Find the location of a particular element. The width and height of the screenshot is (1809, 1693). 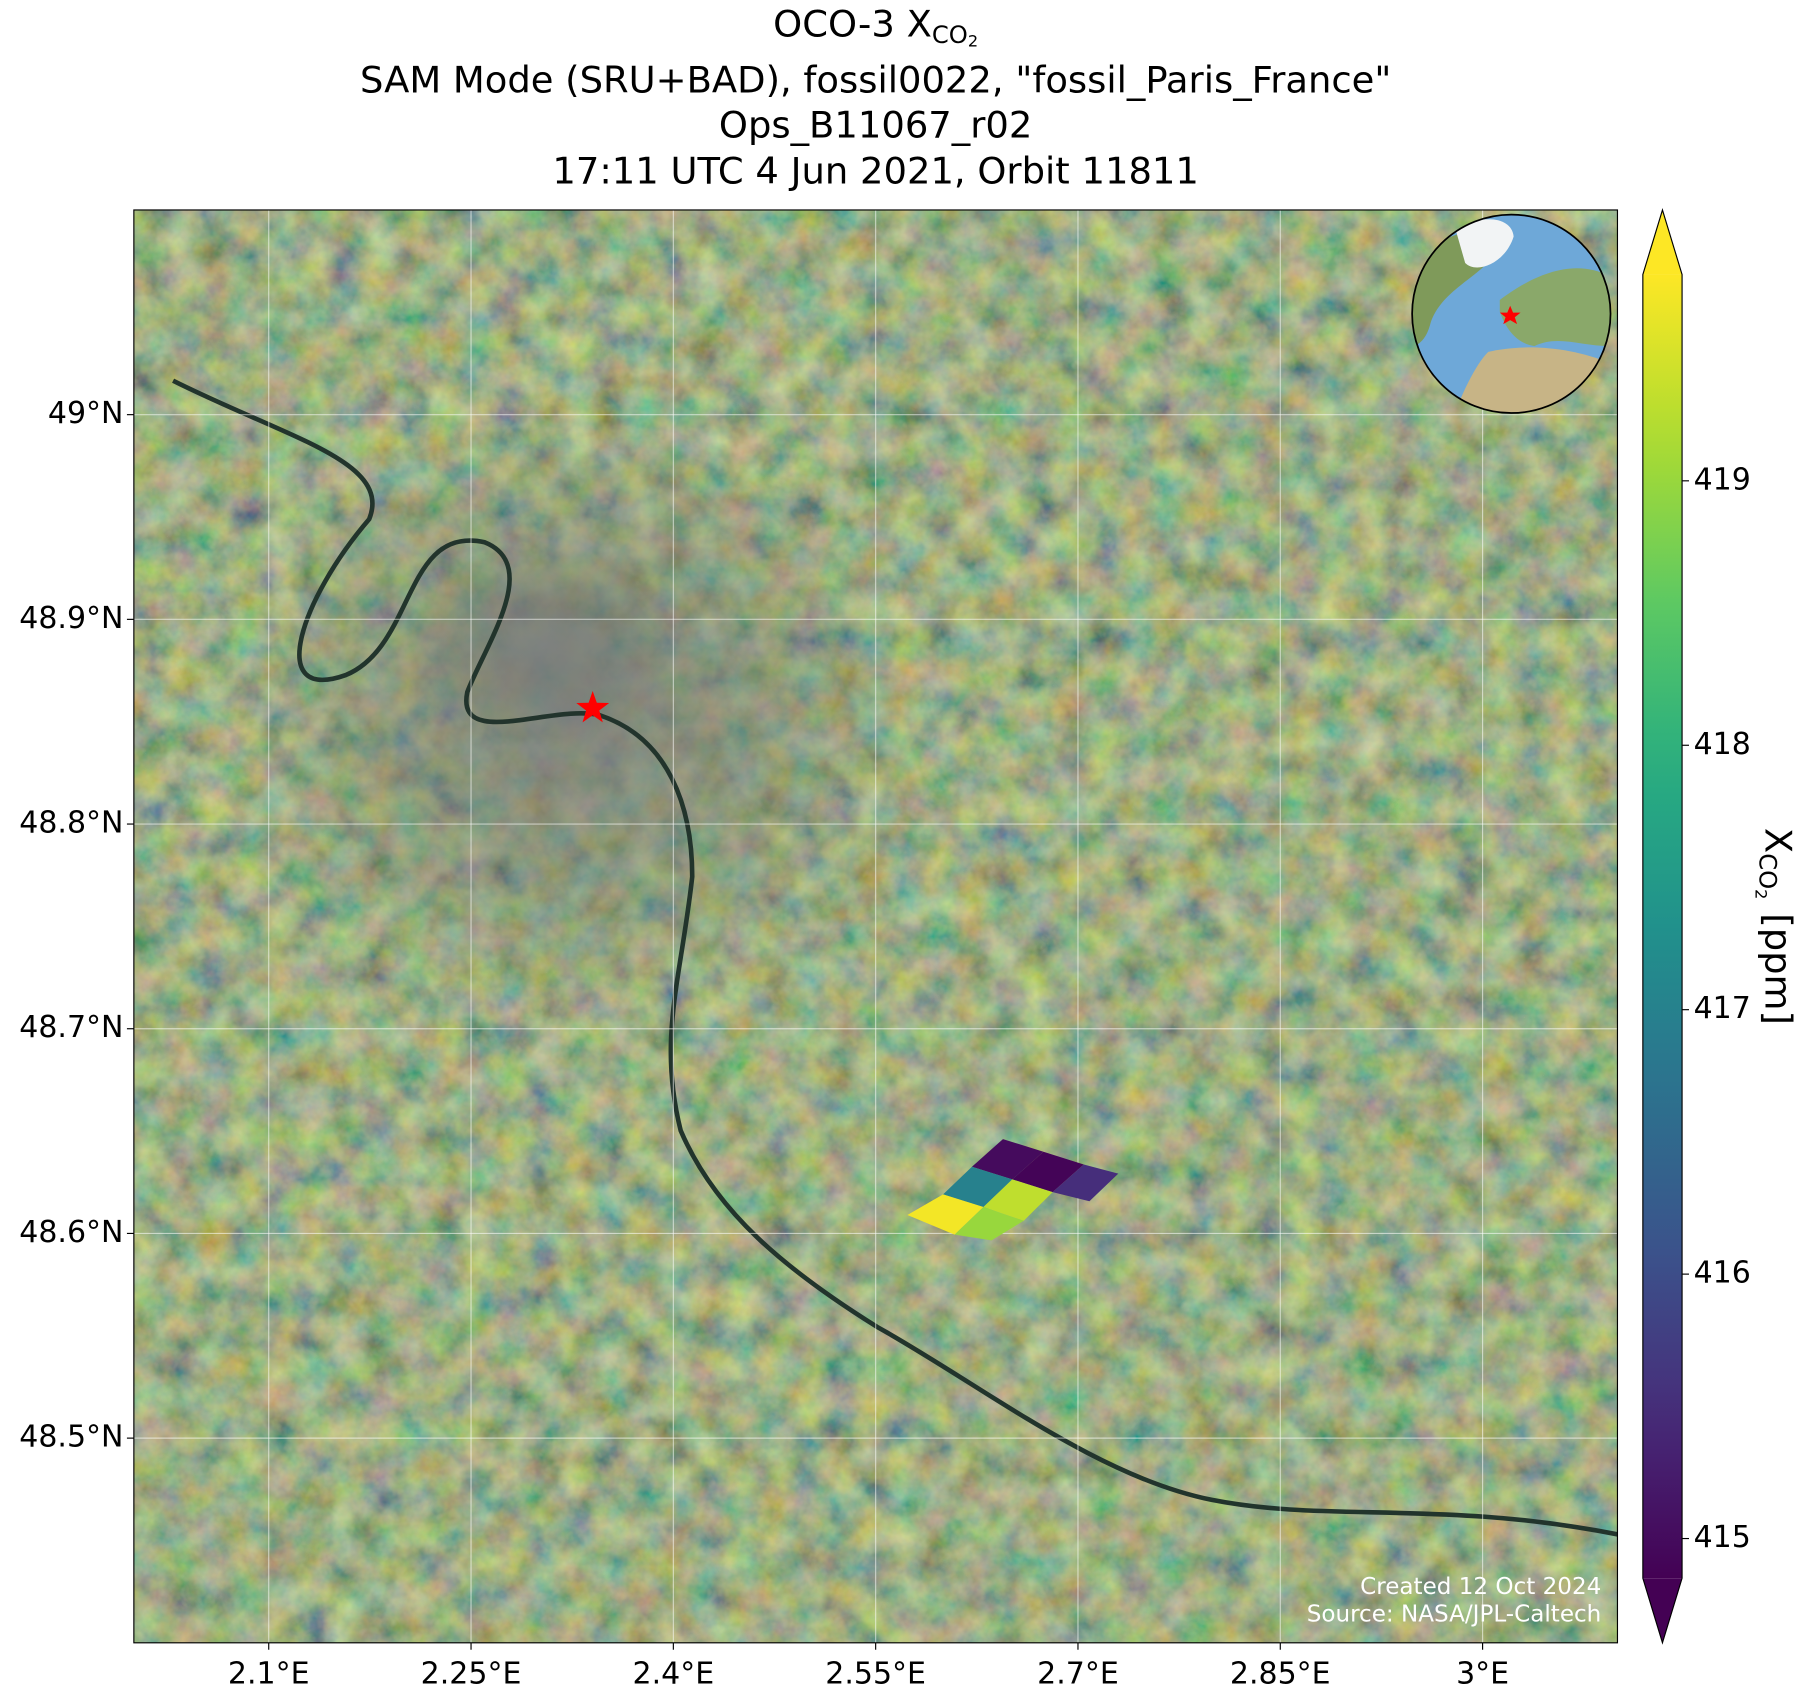

urban-core is located at coordinates (542, 646).